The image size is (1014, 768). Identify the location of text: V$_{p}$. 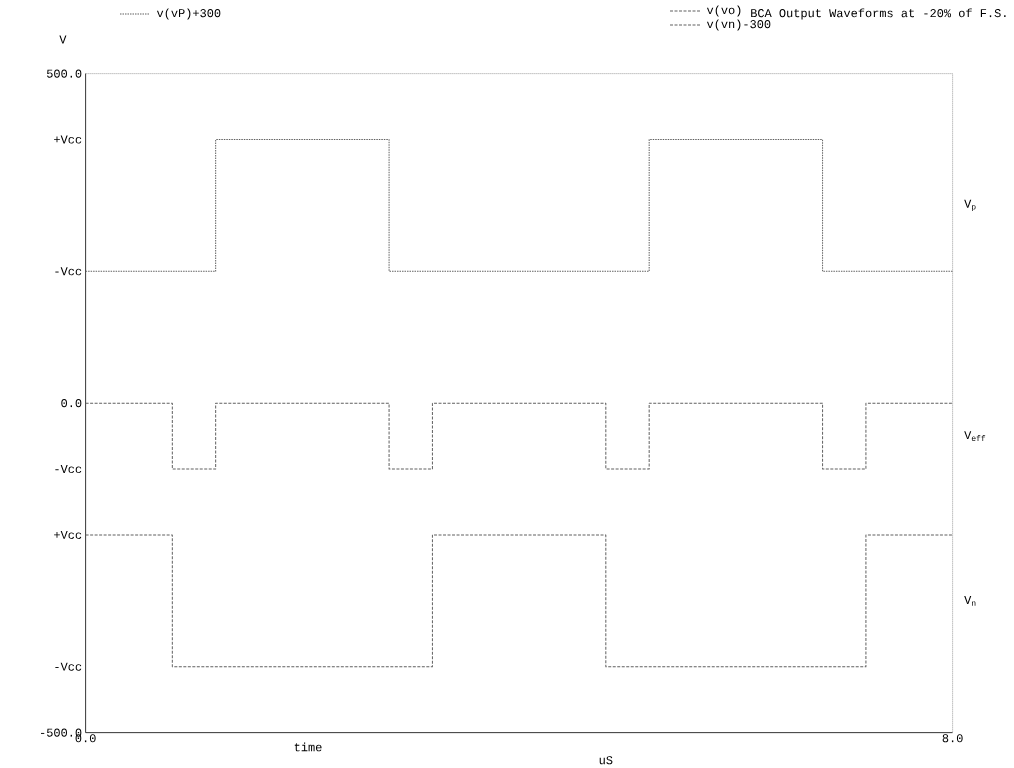
(970, 205).